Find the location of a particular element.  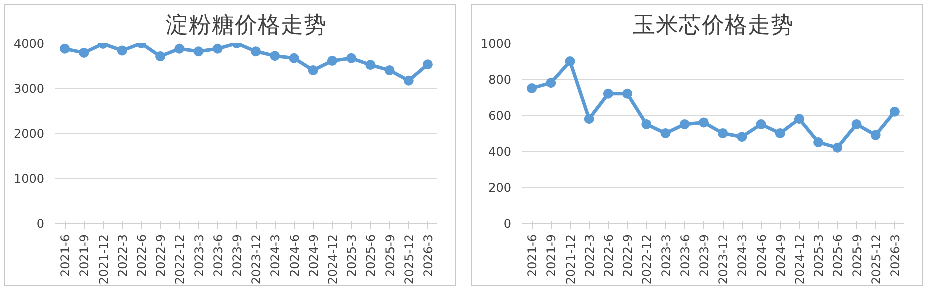

chart-title: 玉米芯价格走势 is located at coordinates (713, 25).